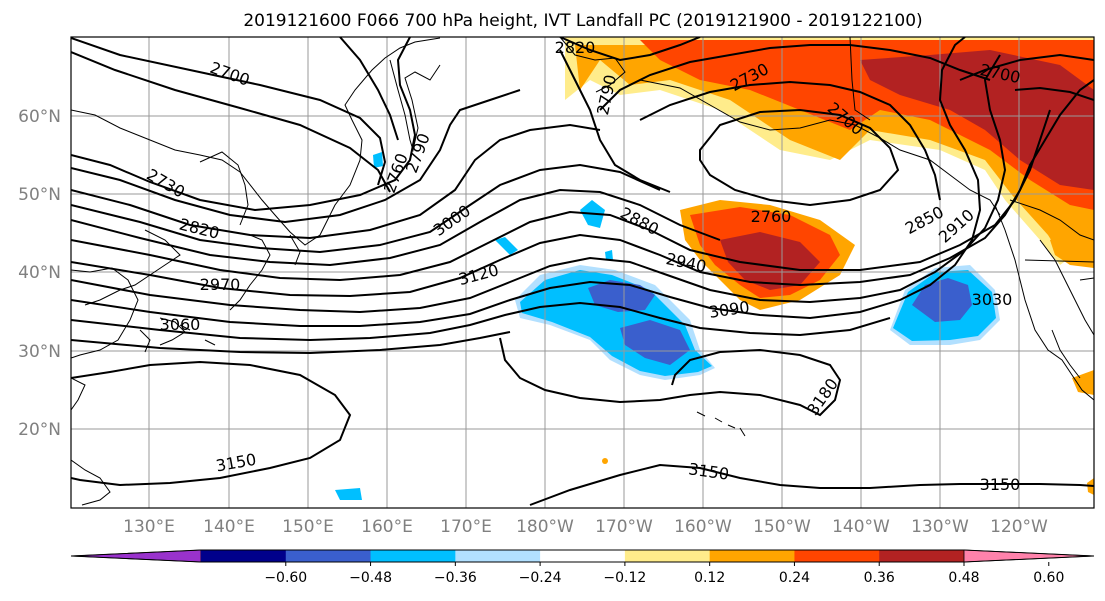  Describe the element at coordinates (879, 578) in the screenshot. I see `colorbar-tick-label: 0.36` at that location.